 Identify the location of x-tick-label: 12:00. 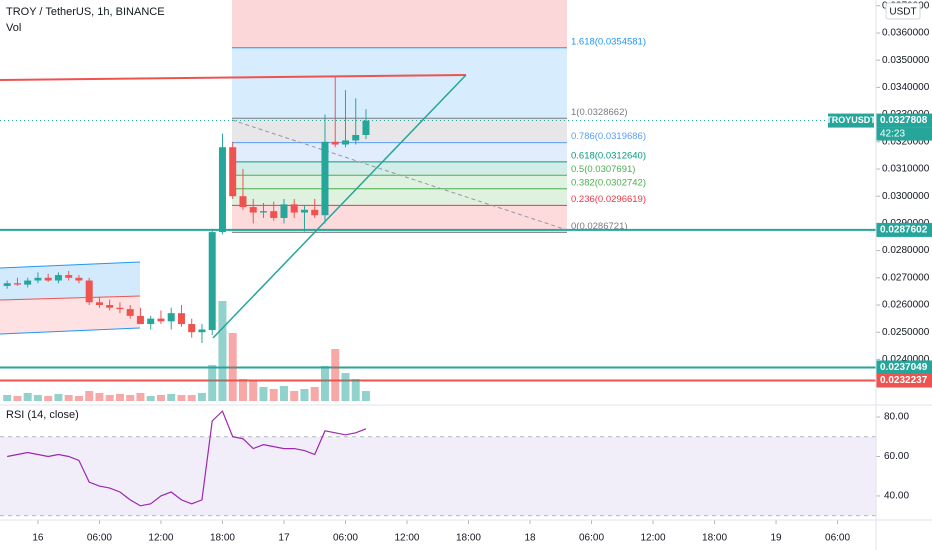
(653, 538).